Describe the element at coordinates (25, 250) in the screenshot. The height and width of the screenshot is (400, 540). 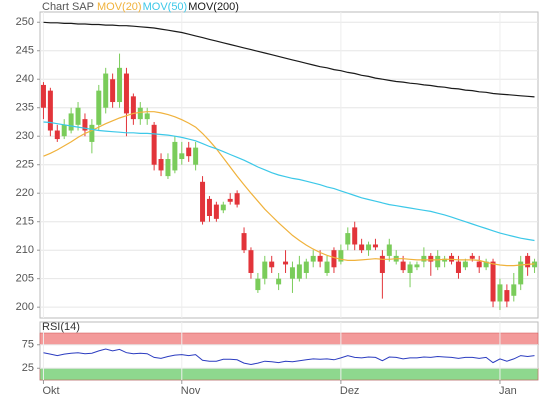
I see `y-tick-label: 210` at that location.